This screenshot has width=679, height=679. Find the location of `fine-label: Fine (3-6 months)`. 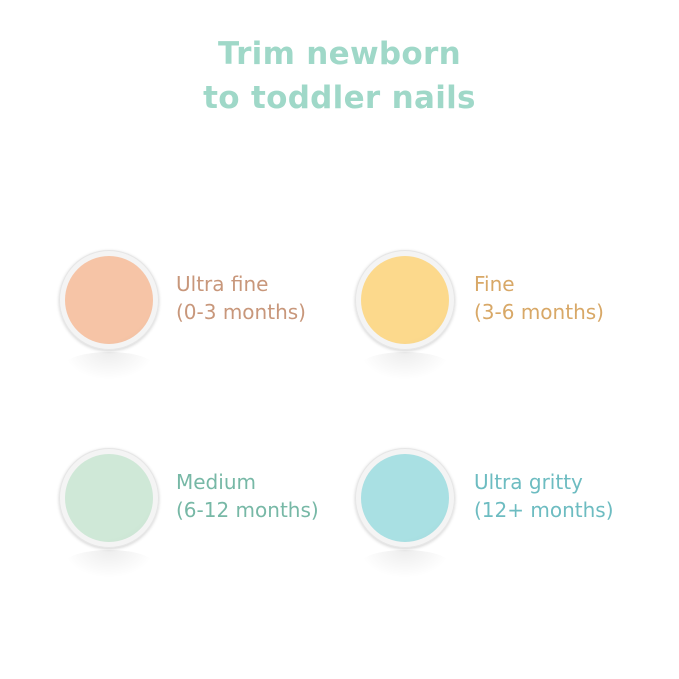

fine-label: Fine (3-6 months) is located at coordinates (539, 298).